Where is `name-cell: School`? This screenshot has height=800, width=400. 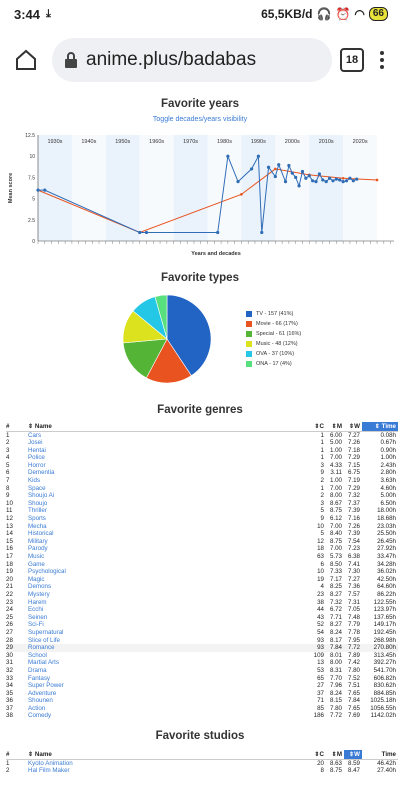
name-cell: School is located at coordinates (37, 655).